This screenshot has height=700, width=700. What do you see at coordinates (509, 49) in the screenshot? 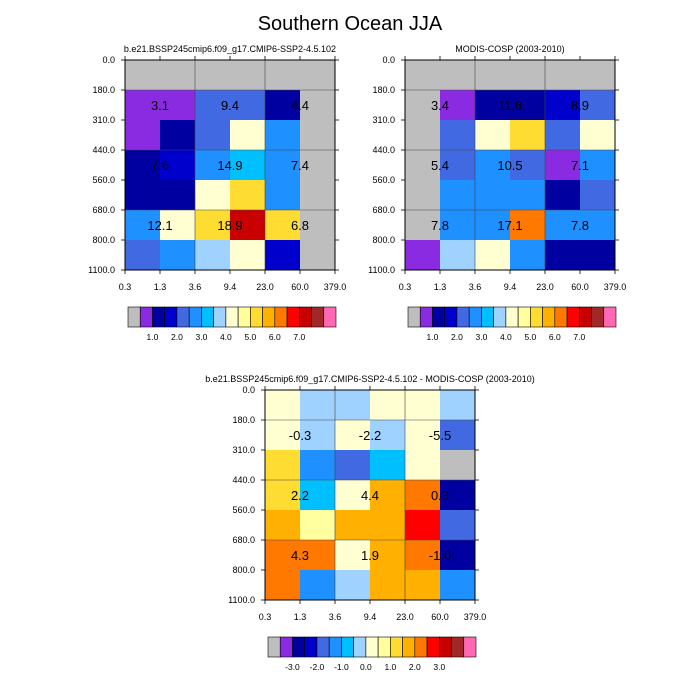
I see `panel-title: MODIS-COSP (2003-2010)` at bounding box center [509, 49].